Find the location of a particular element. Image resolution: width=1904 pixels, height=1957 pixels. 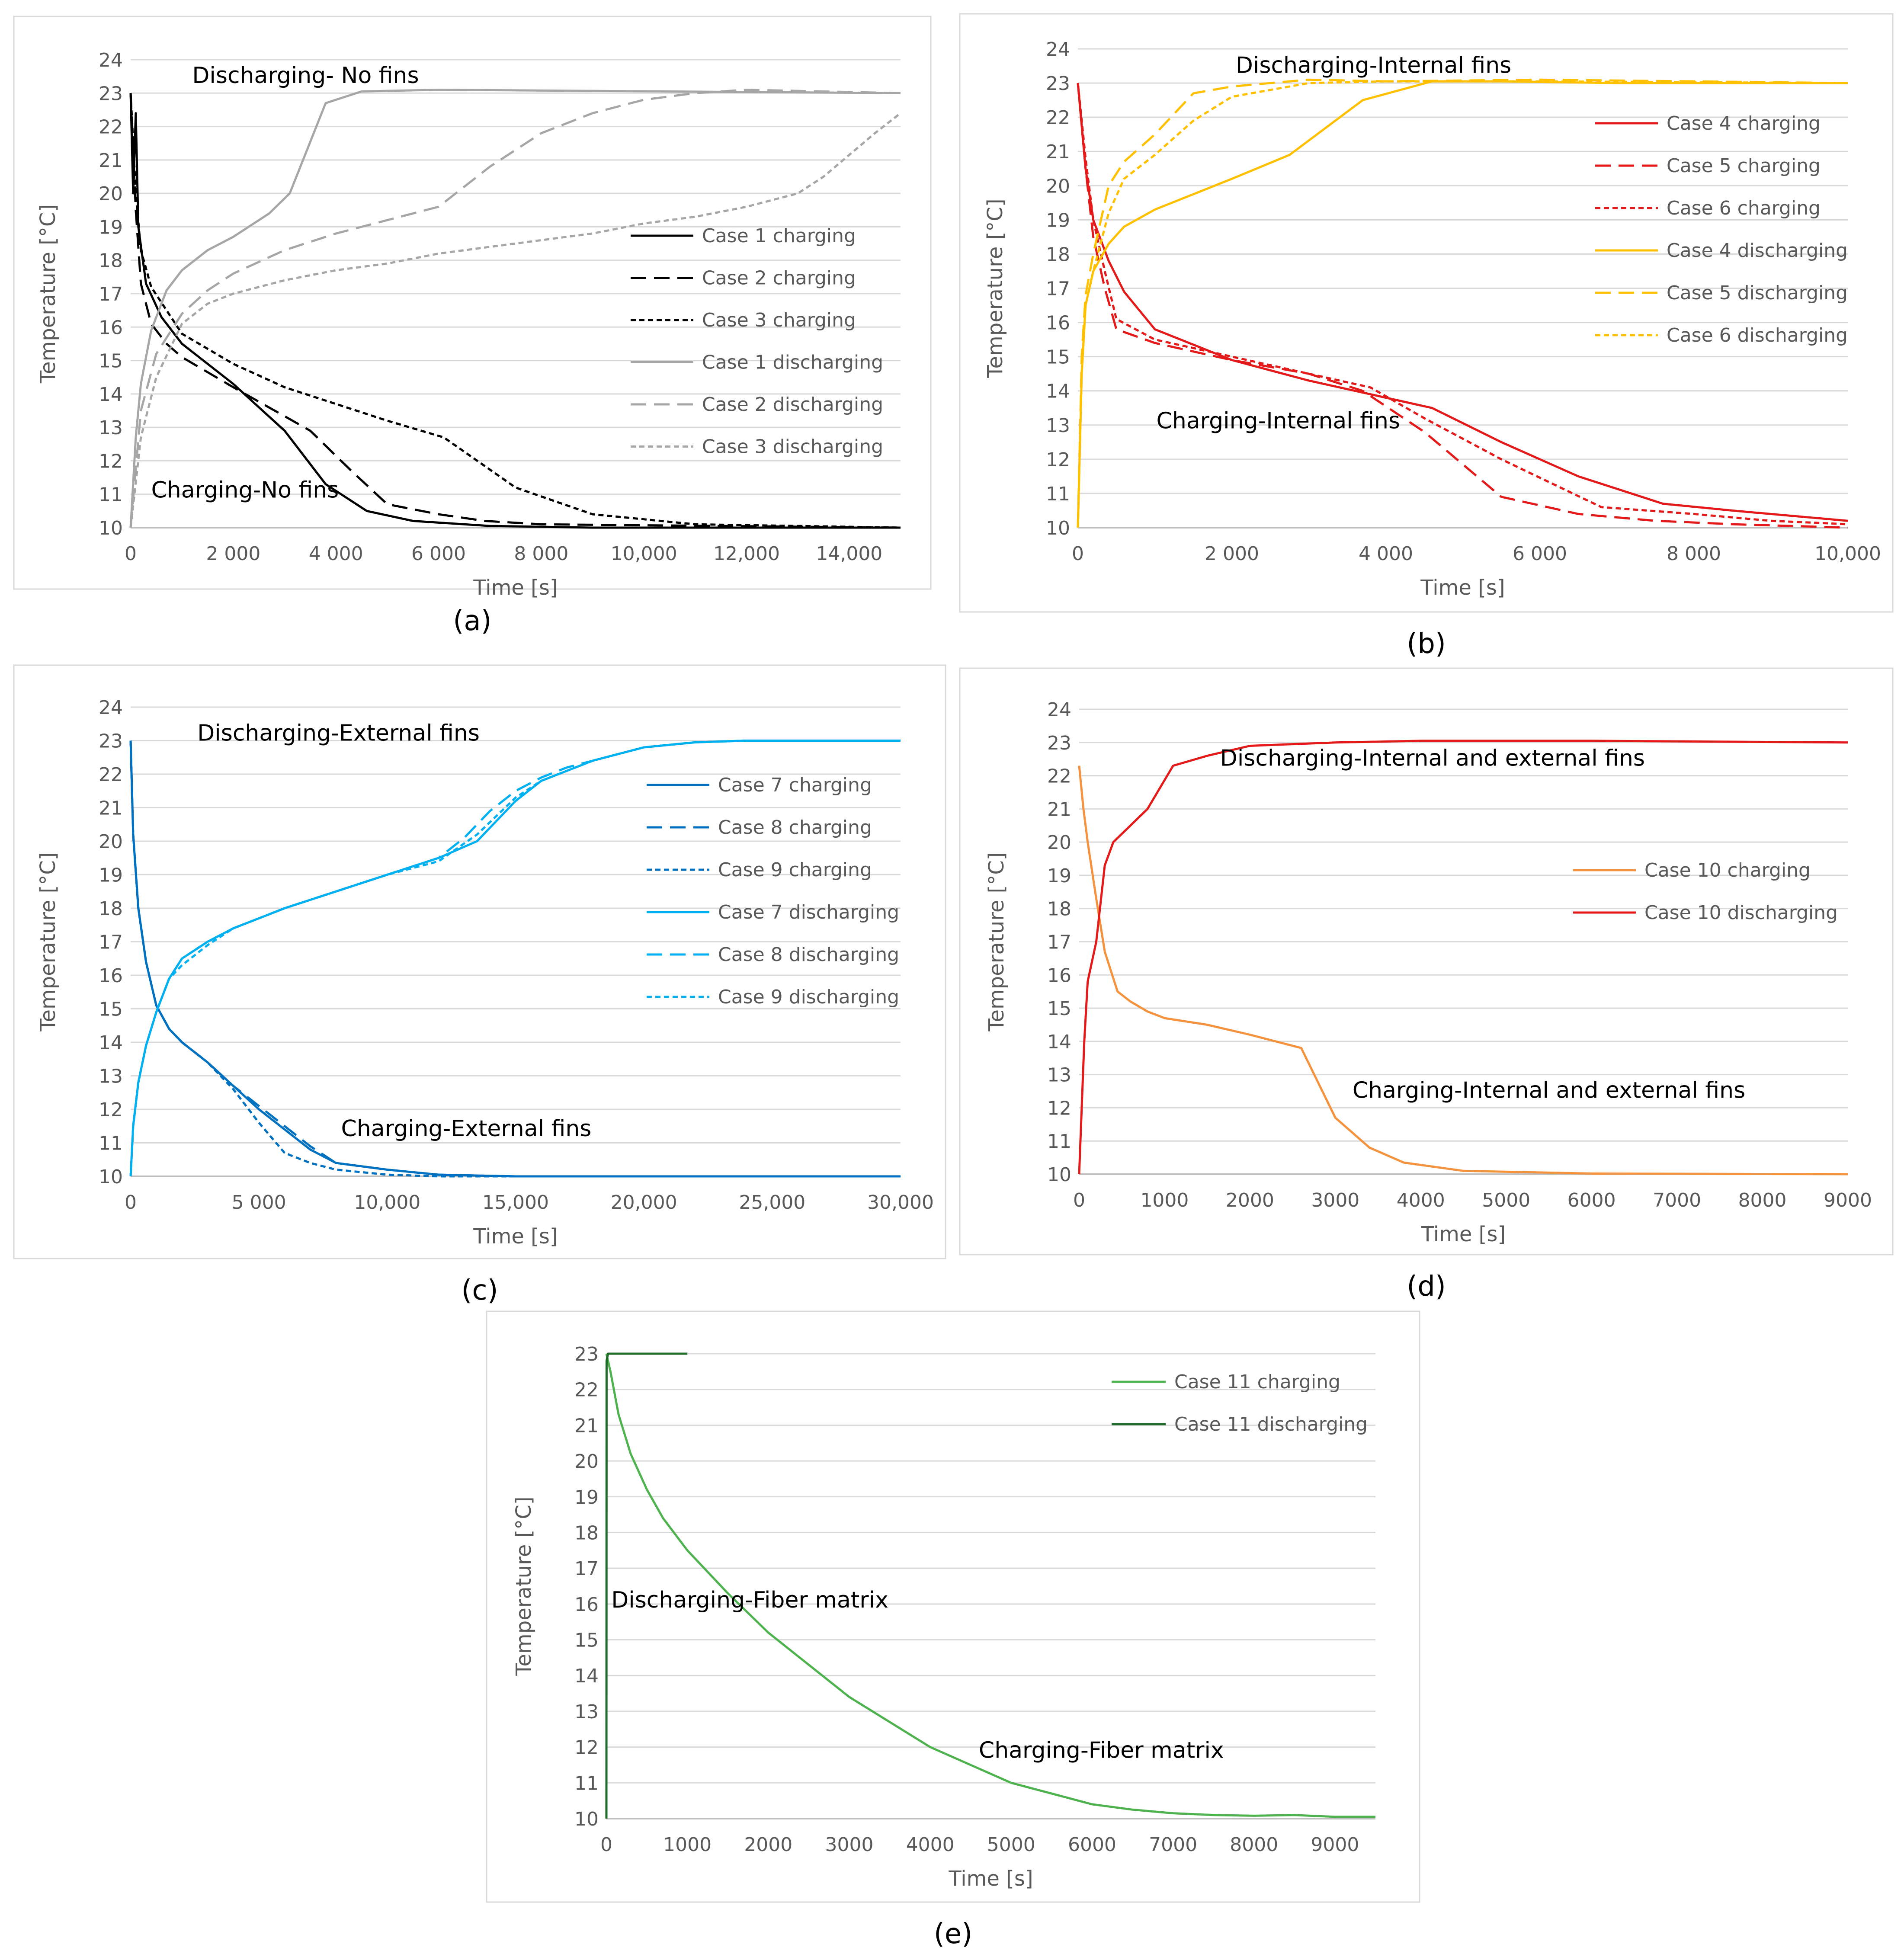

annotation-label: Discharging-External fins is located at coordinates (338, 733).